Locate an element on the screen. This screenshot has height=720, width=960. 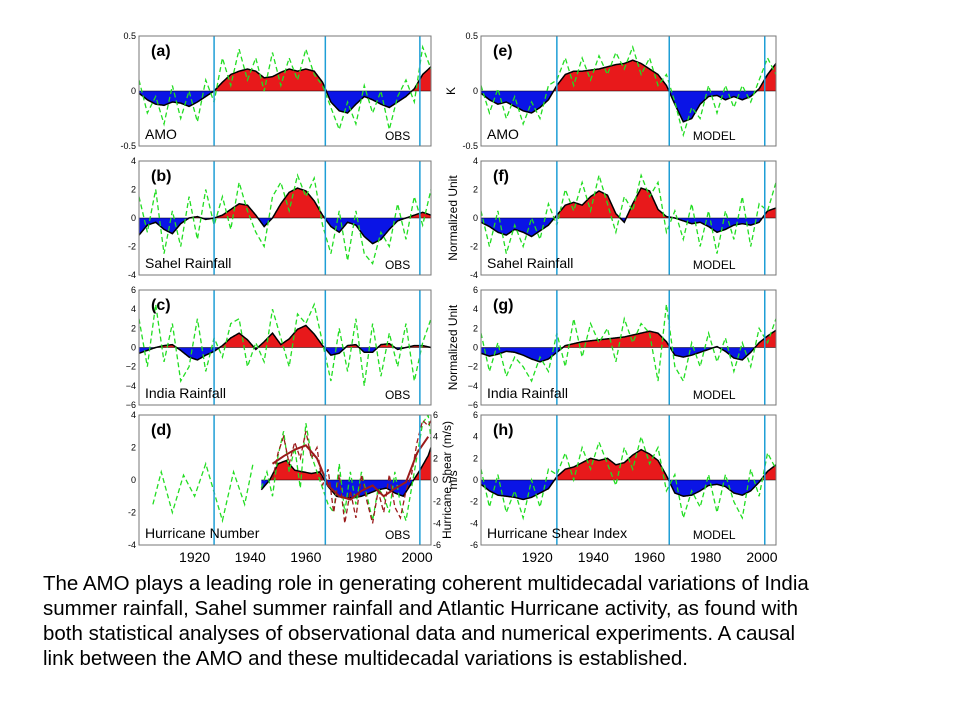
panel-frame-h is located at coordinates (628, 480).